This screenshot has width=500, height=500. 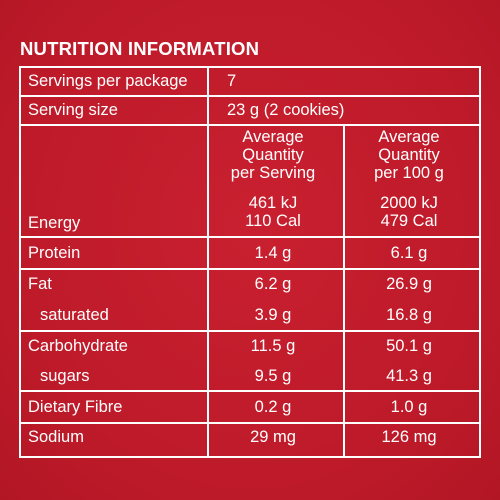 What do you see at coordinates (78, 346) in the screenshot?
I see `row-label-carbohydrate: Carbohydrate` at bounding box center [78, 346].